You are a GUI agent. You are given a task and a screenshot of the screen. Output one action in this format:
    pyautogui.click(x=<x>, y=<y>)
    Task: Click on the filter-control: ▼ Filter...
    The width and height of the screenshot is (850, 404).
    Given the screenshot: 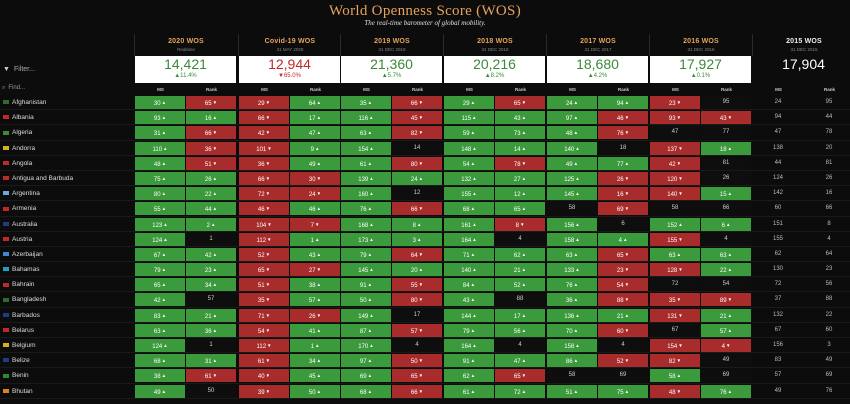 What is the action you would take?
    pyautogui.click(x=67, y=69)
    